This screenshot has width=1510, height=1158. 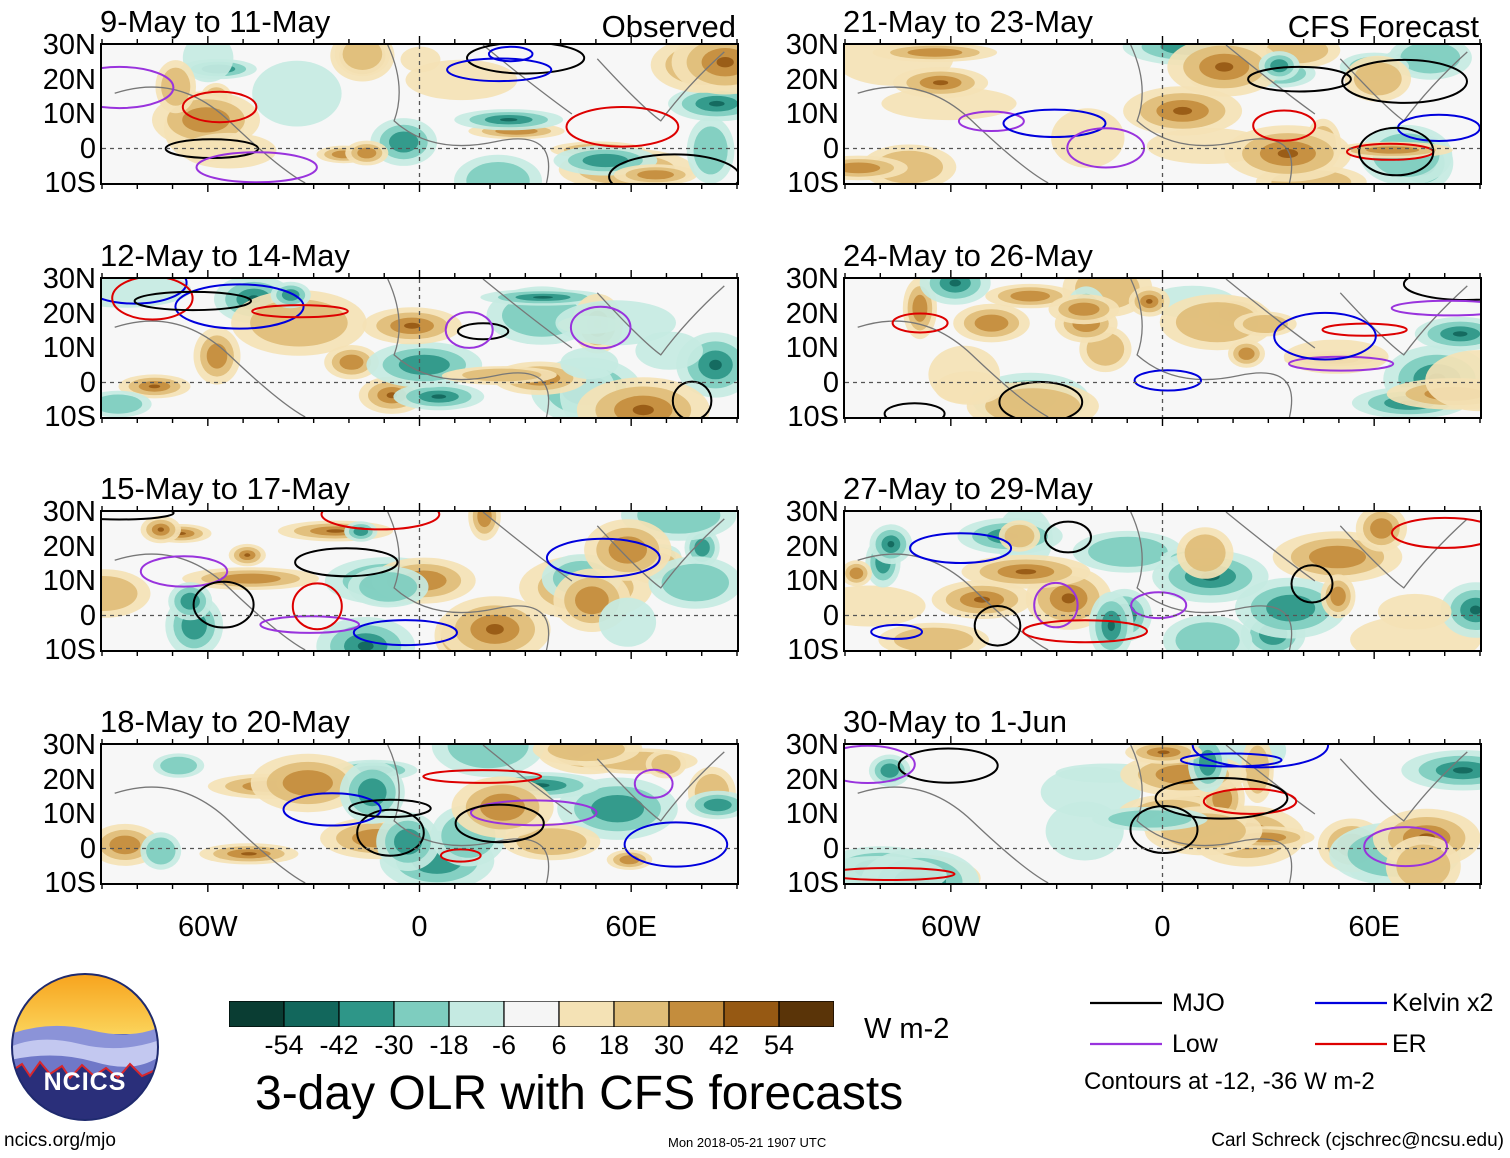 I want to click on lat-tick-label: 10S, so click(x=70, y=883).